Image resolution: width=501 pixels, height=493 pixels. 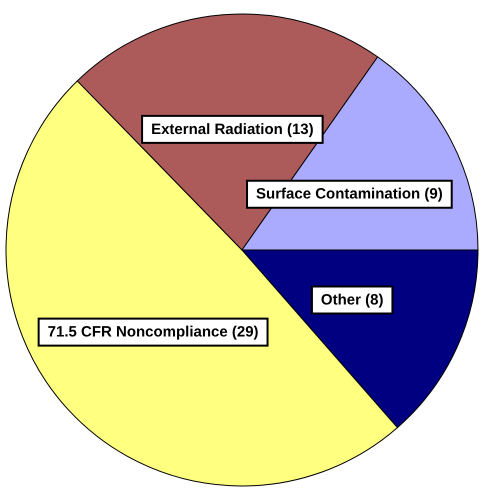 I want to click on slice-label: Surface Contamination (9), so click(x=349, y=194).